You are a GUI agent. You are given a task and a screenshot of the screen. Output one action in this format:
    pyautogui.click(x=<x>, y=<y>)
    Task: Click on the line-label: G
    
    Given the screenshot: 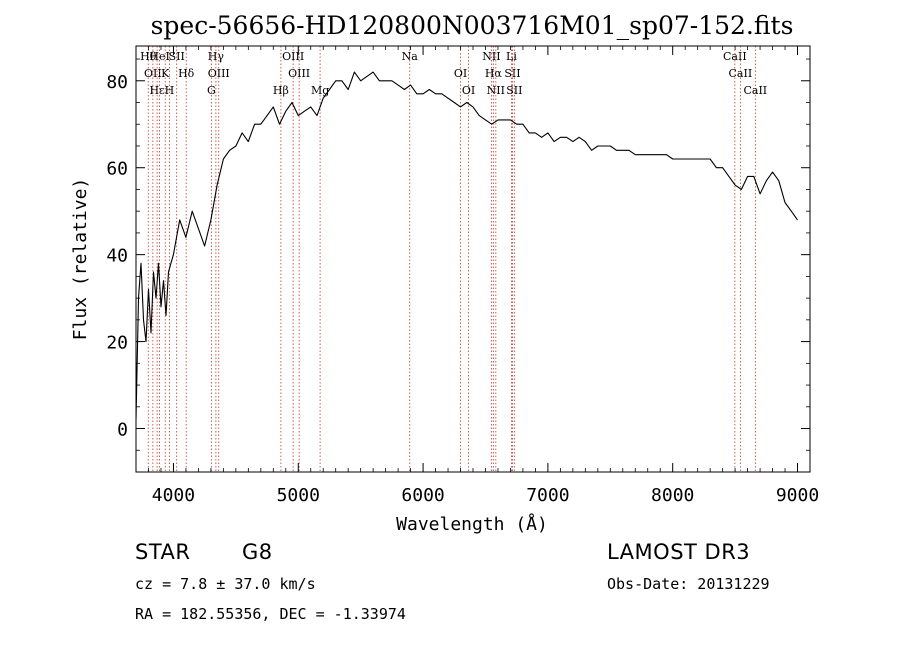 What is the action you would take?
    pyautogui.click(x=211, y=90)
    